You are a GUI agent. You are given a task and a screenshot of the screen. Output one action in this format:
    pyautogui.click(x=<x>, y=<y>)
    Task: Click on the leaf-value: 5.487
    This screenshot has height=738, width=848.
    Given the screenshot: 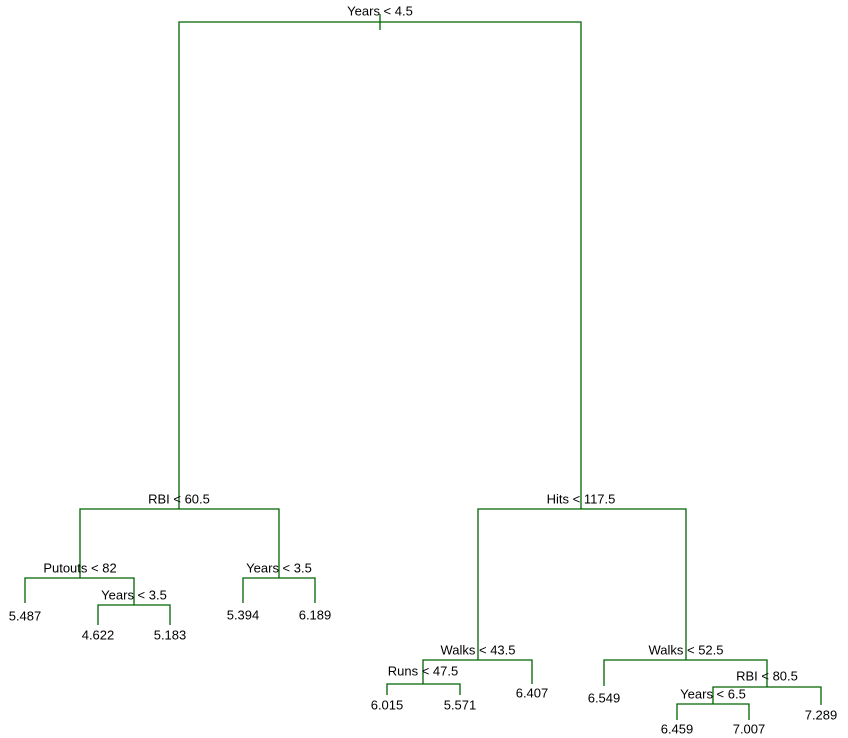 What is the action you would take?
    pyautogui.click(x=25, y=615)
    